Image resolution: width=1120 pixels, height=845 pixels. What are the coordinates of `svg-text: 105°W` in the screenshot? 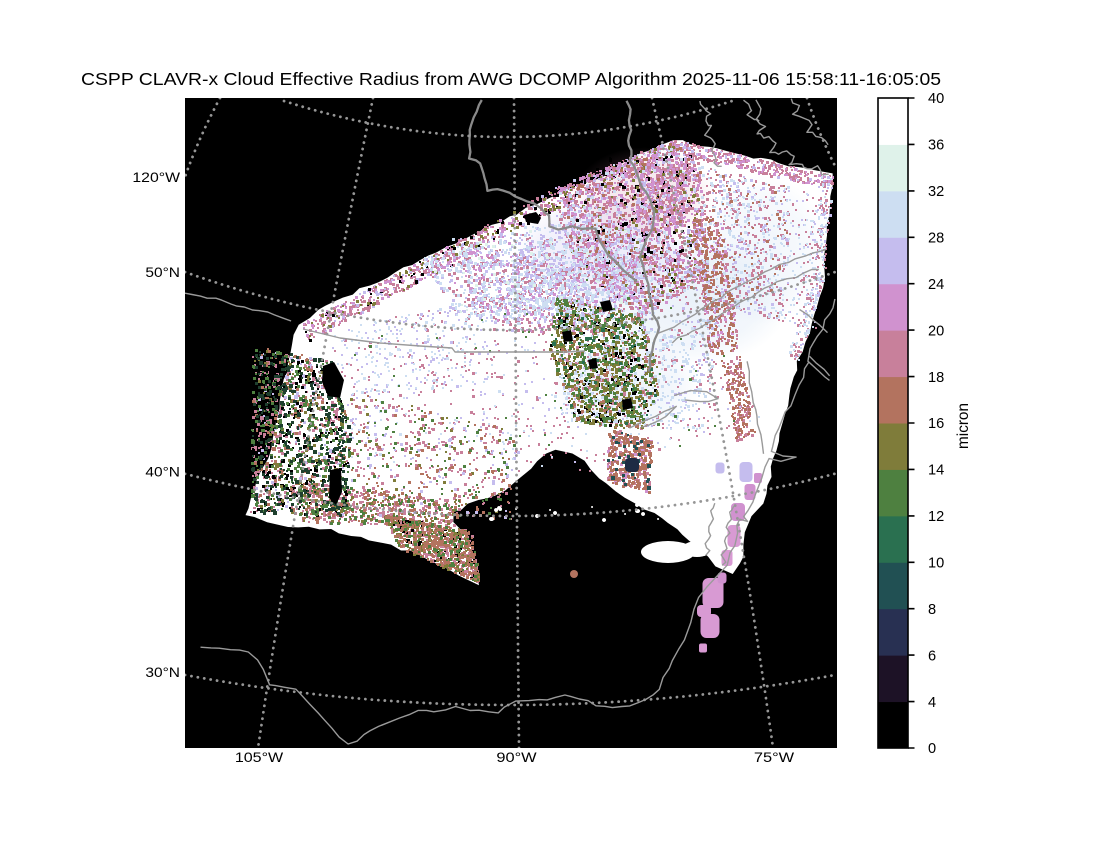 It's located at (259, 757).